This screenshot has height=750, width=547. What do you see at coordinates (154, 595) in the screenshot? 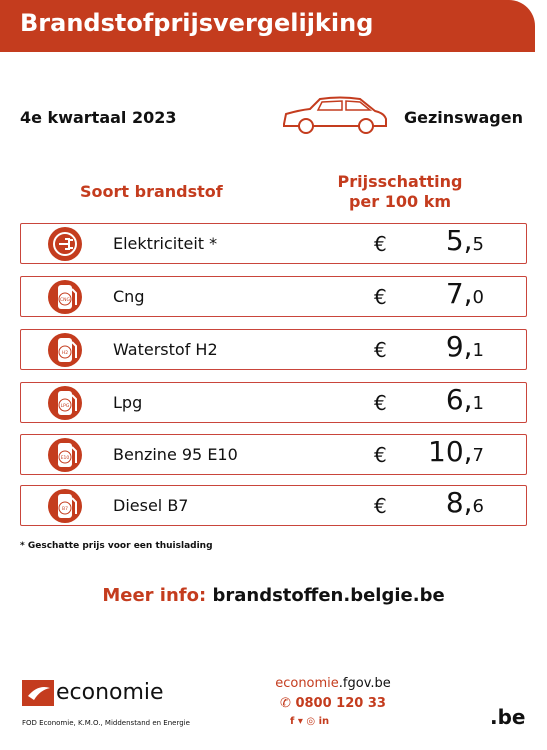
I see `more-info-label: Meer info:` at bounding box center [154, 595].